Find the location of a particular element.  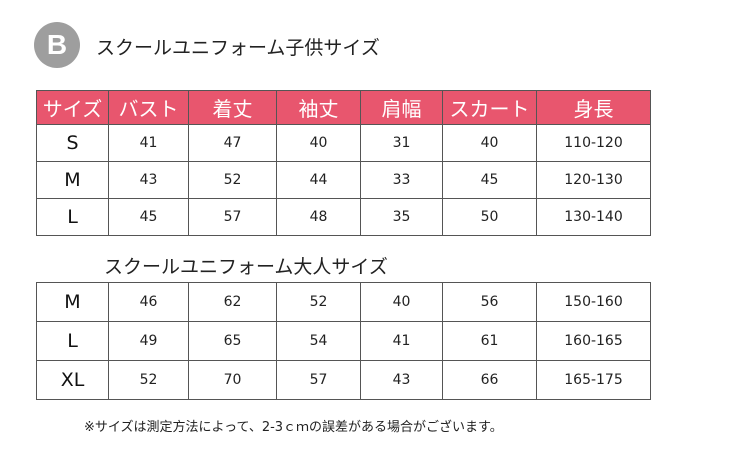

value-cell: 150-160 is located at coordinates (593, 302).